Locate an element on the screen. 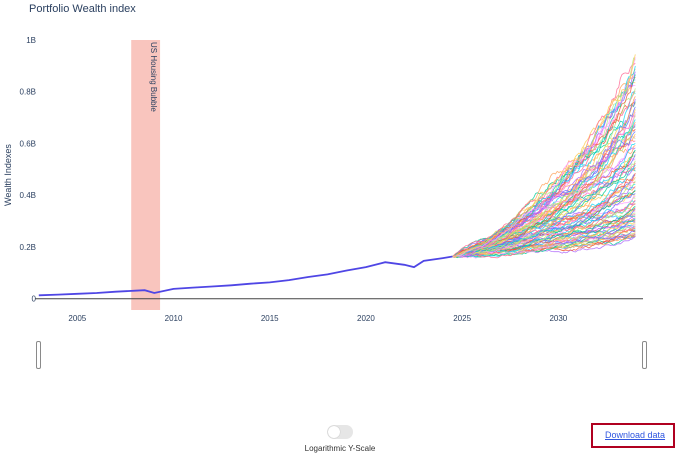 The height and width of the screenshot is (461, 690). chart-title: Portfolio Wealth index is located at coordinates (82, 9).